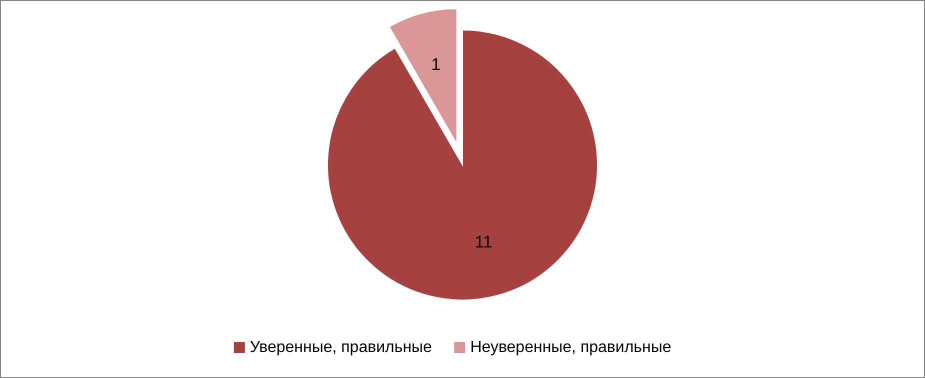 Image resolution: width=925 pixels, height=378 pixels. What do you see at coordinates (483, 242) in the screenshot?
I see `data-label: 11` at bounding box center [483, 242].